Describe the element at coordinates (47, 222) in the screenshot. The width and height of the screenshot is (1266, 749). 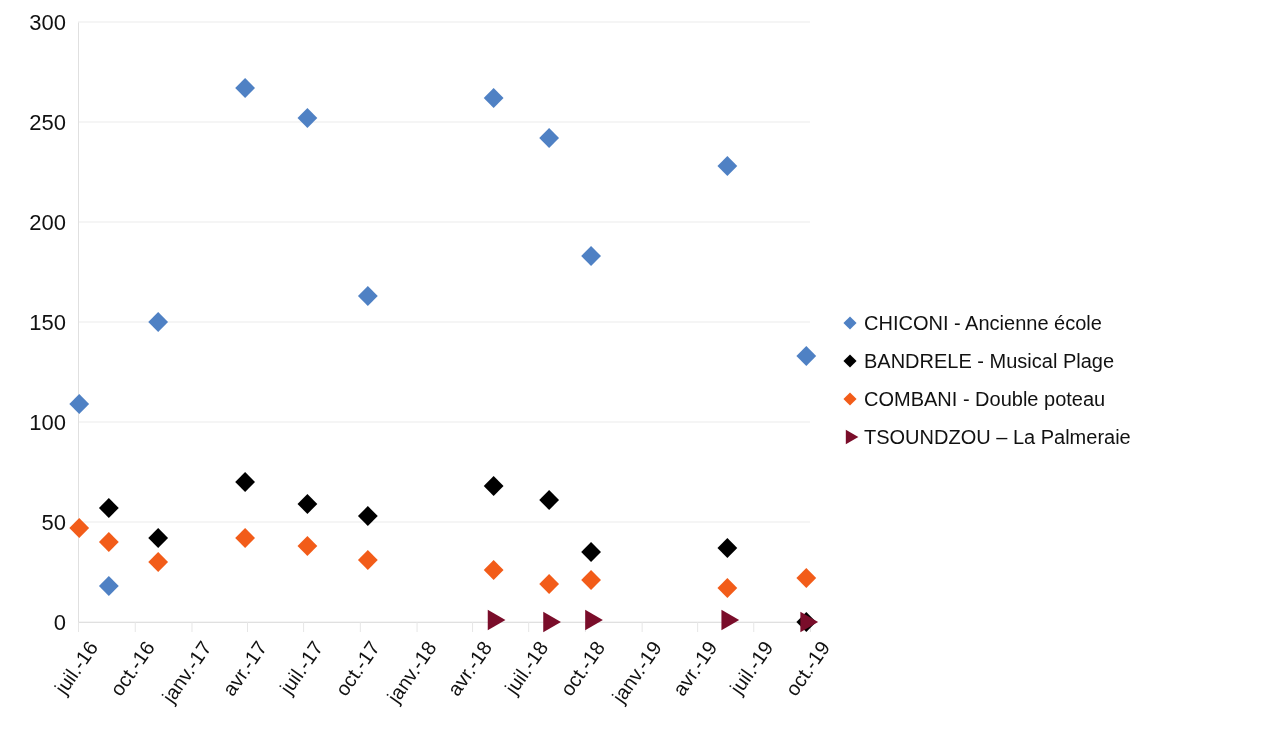
I see `y-tick-label: 200` at that location.